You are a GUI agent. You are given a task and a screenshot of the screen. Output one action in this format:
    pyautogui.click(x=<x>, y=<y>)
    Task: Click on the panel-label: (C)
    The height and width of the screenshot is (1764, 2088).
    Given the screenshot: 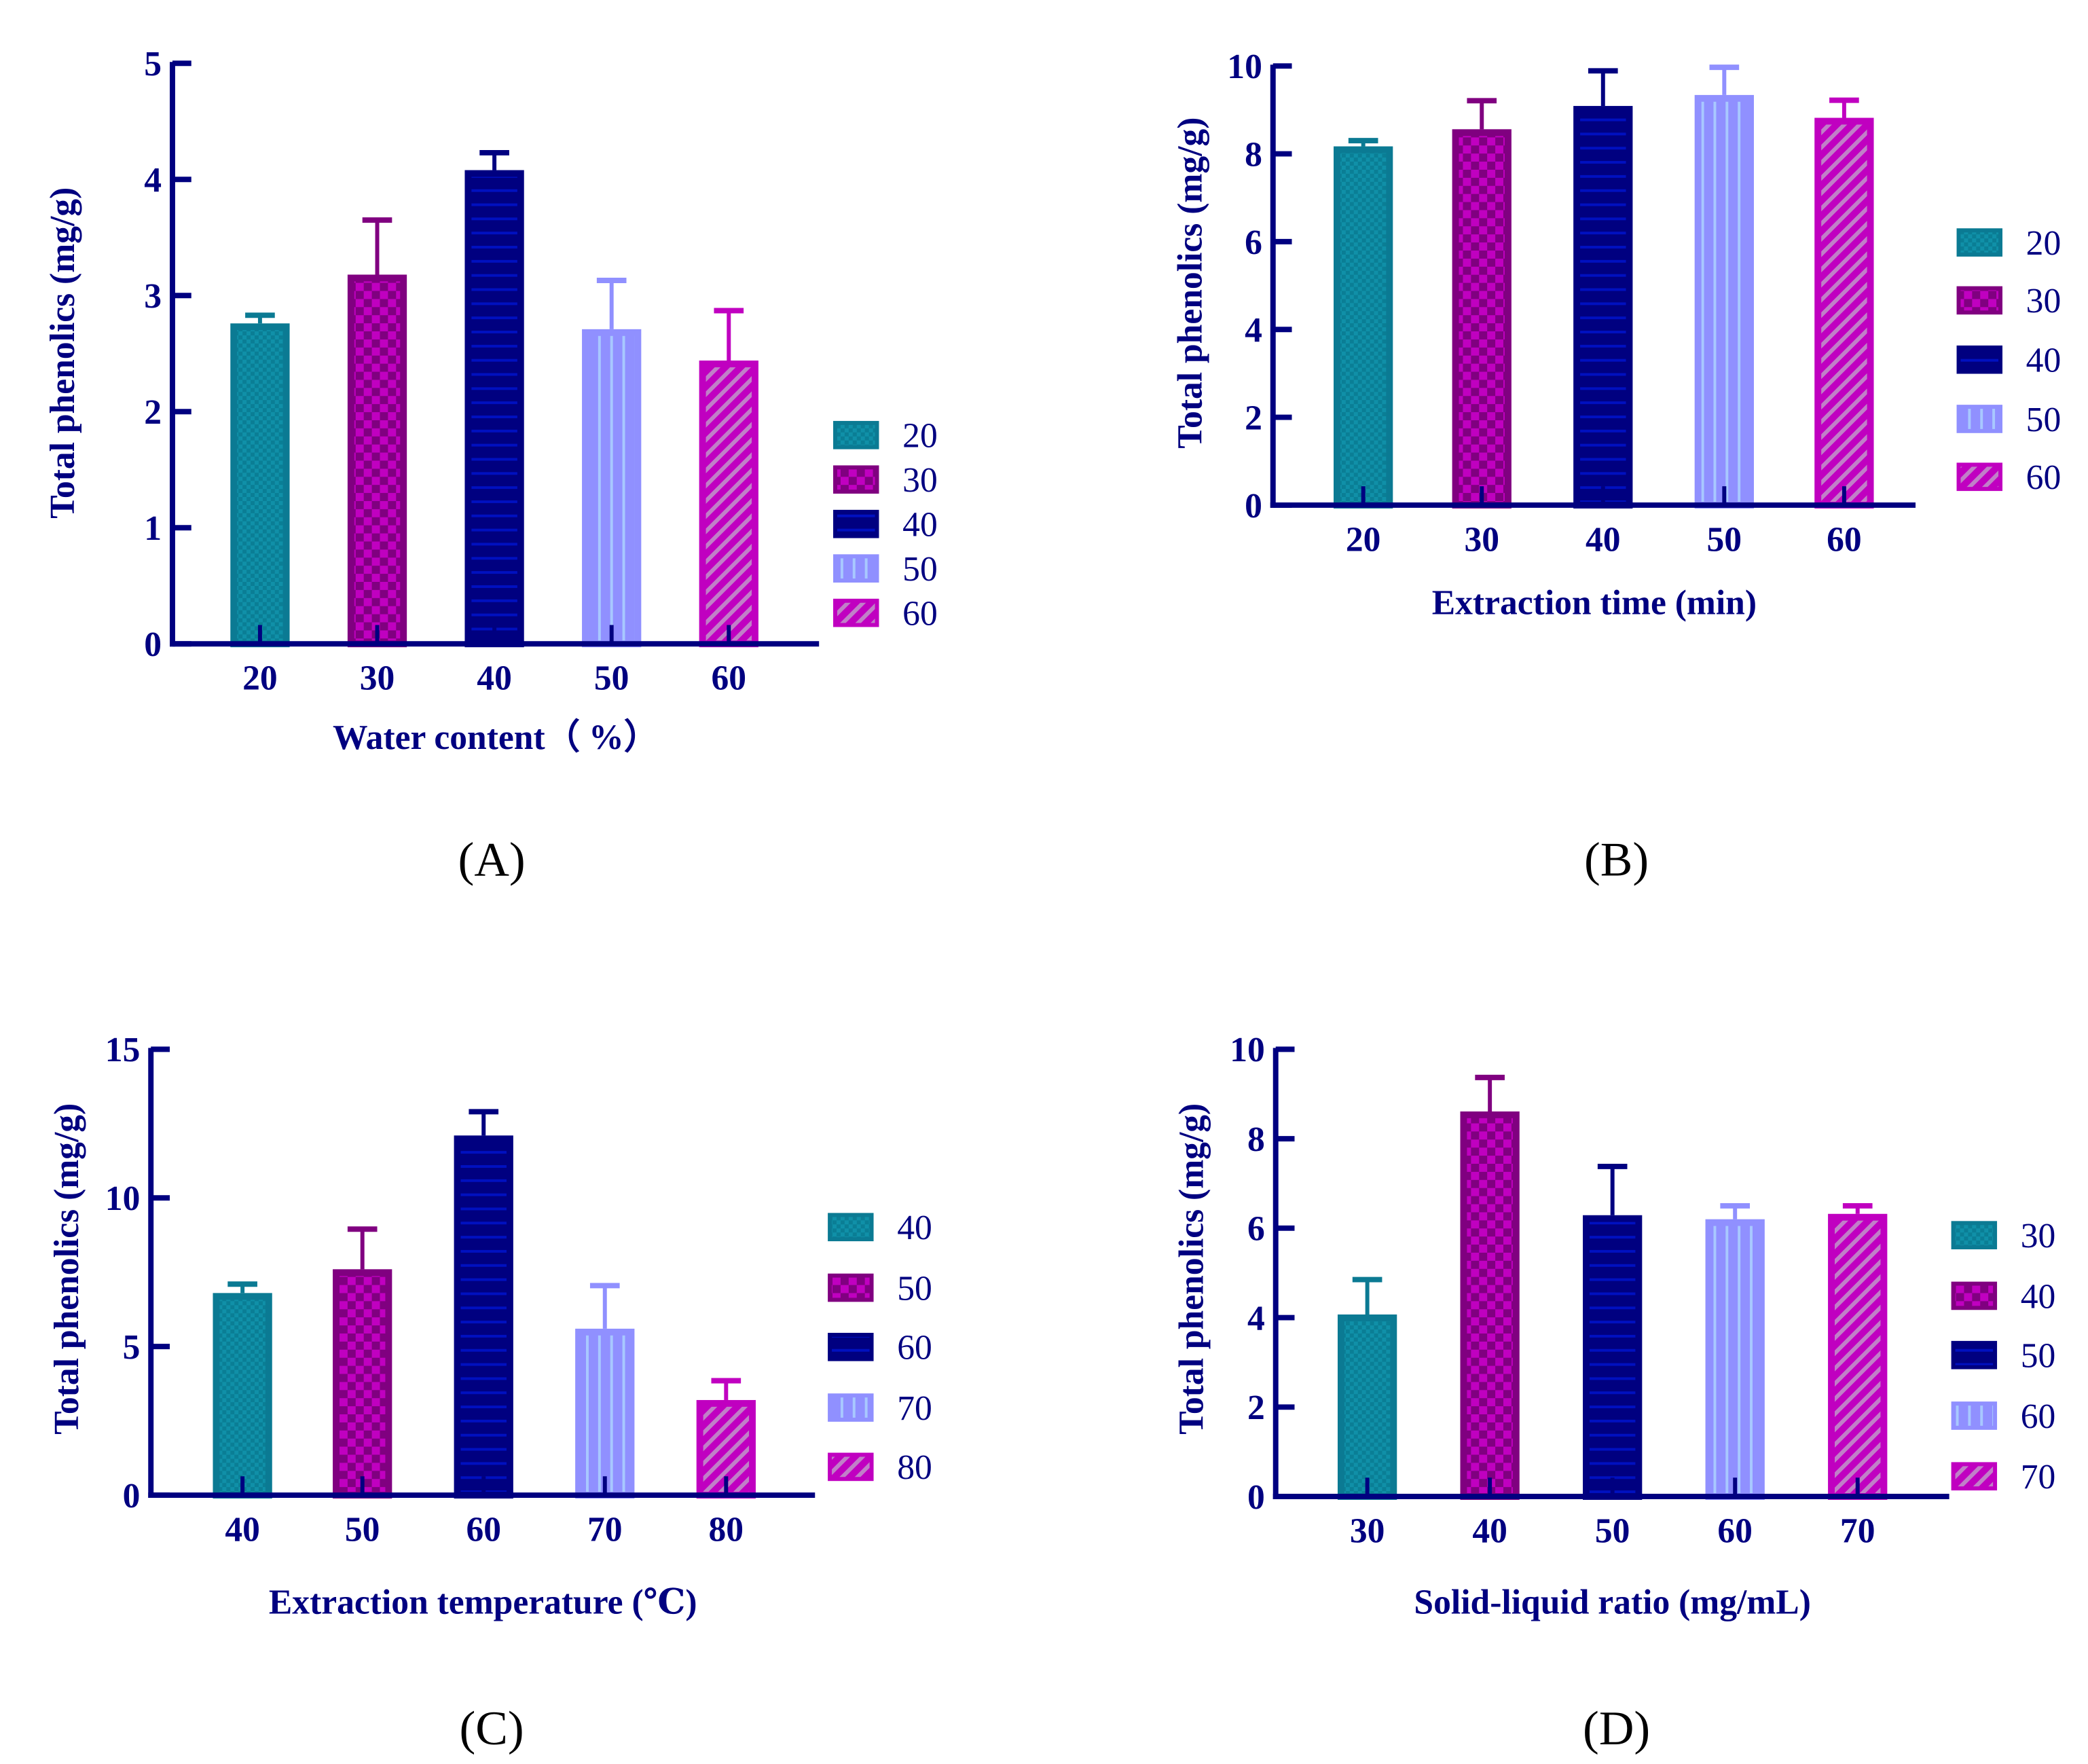 What is the action you would take?
    pyautogui.click(x=492, y=1728)
    